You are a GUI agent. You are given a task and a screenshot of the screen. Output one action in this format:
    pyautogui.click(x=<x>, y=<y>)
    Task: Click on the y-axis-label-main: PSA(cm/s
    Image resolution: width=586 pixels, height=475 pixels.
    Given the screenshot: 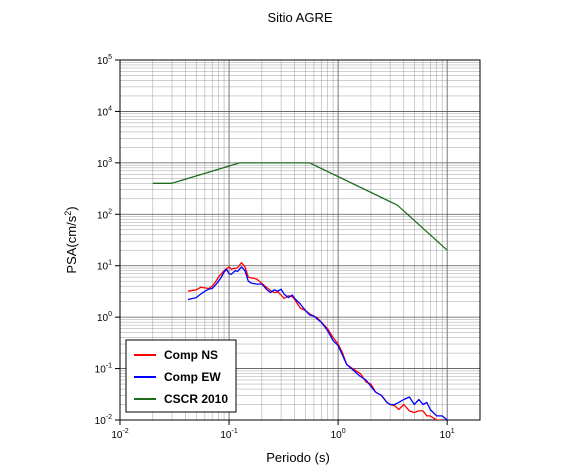 What is the action you would take?
    pyautogui.click(x=71, y=244)
    